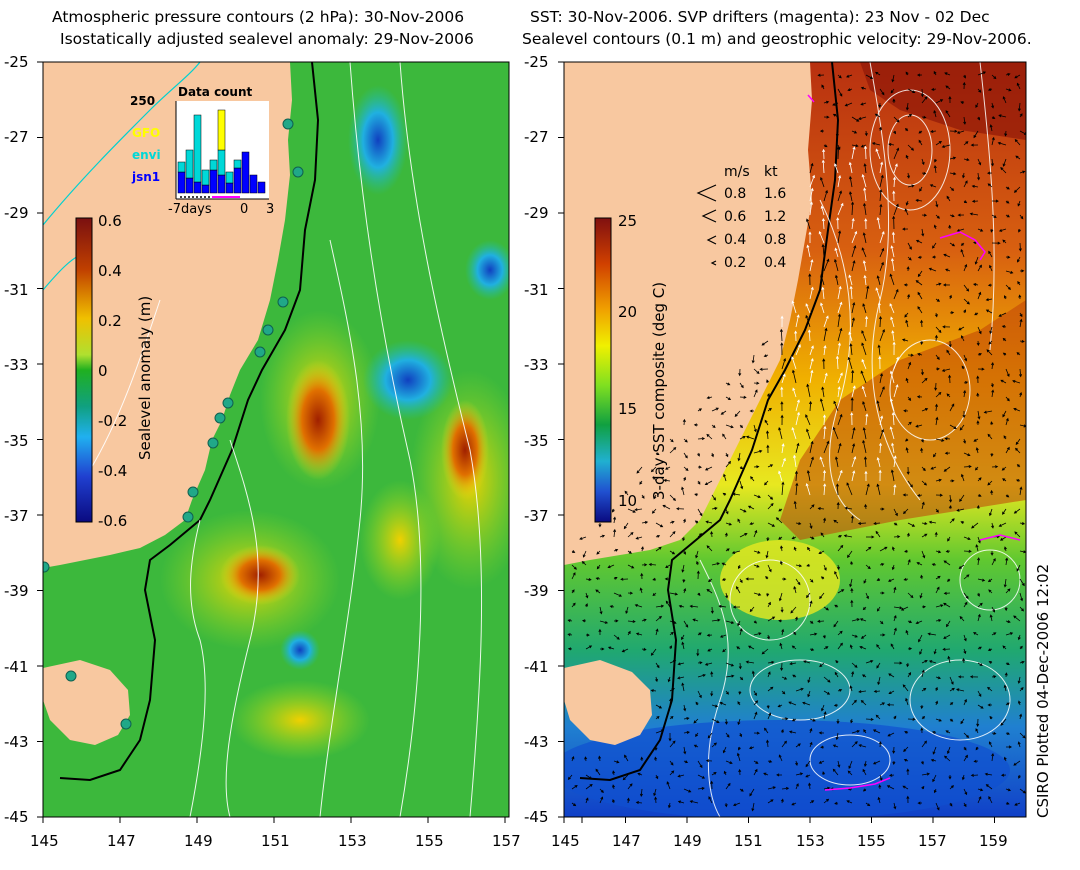  What do you see at coordinates (110, 221) in the screenshot?
I see `ssh-colorbar-tick: 0.6` at bounding box center [110, 221].